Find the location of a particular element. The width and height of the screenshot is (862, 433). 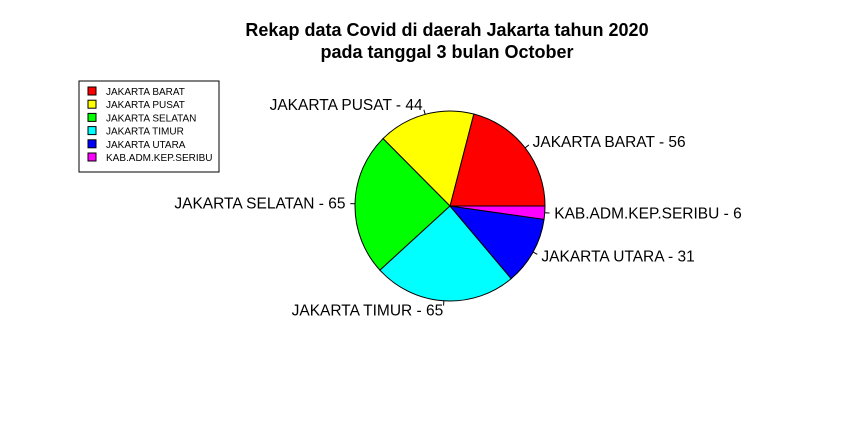

pie-slice-label: JAKARTA BARAT - 56 is located at coordinates (609, 142).